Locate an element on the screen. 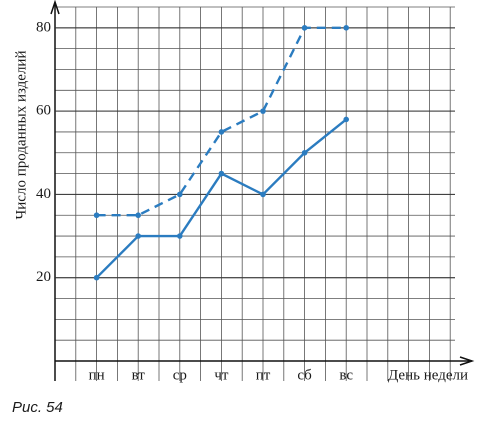 The image size is (484, 423). y-axis-arrow is located at coordinates (55, 7).